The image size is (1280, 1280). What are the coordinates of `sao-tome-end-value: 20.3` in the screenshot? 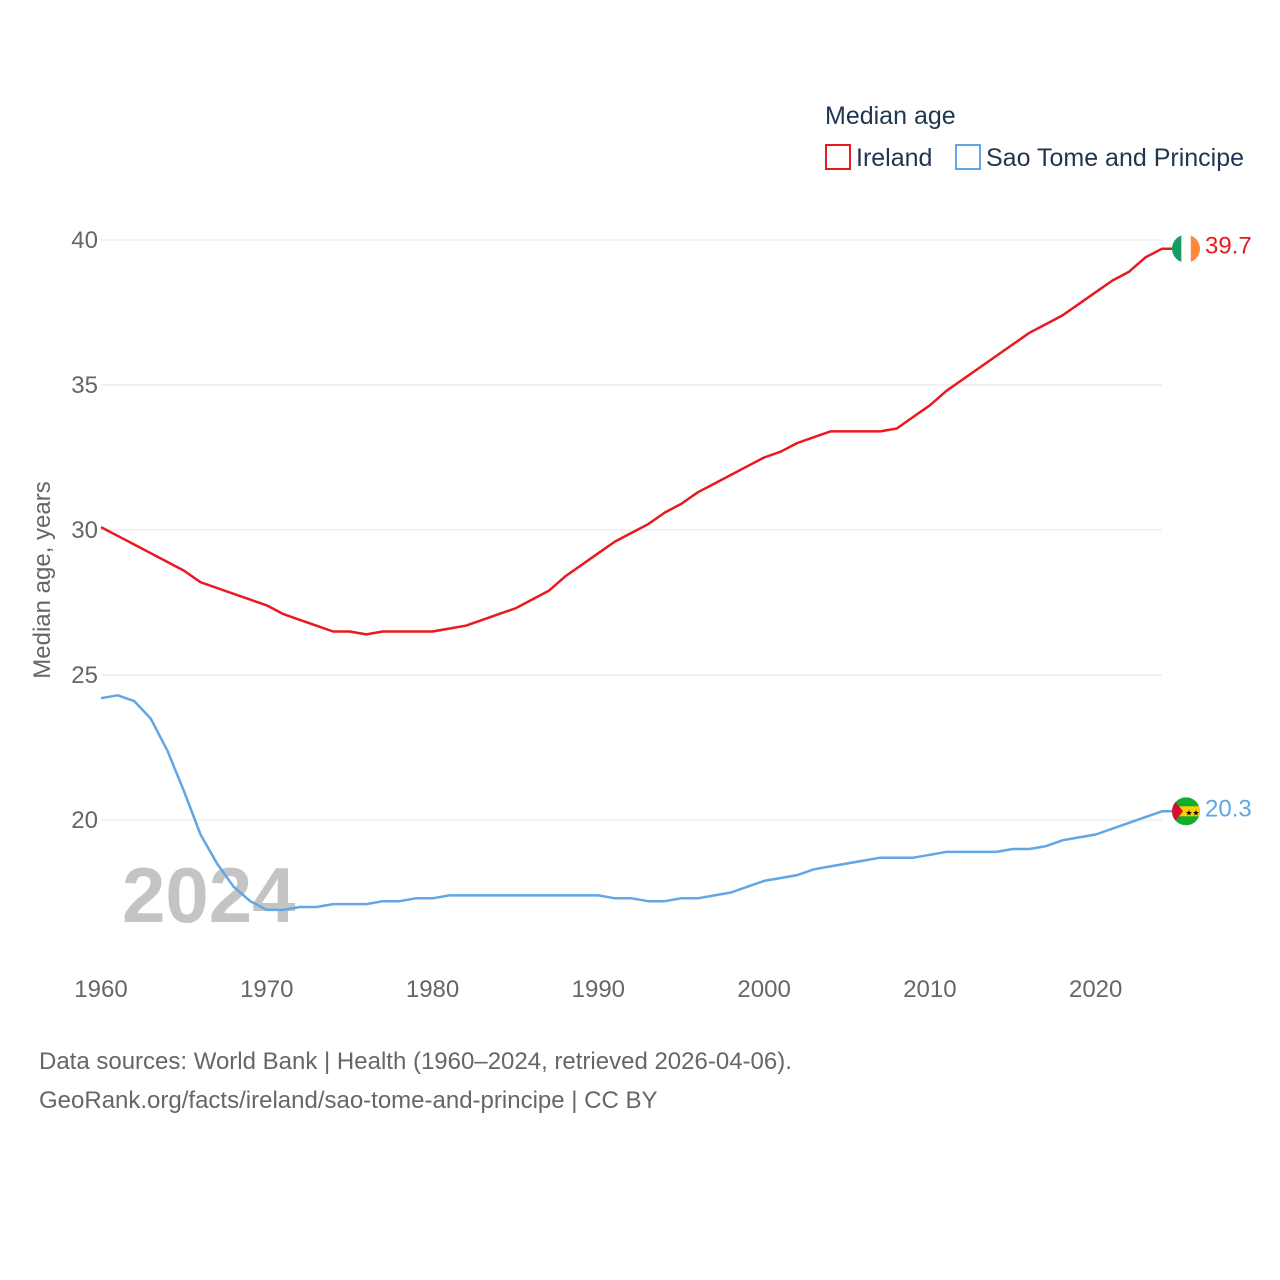 It's located at (1228, 808).